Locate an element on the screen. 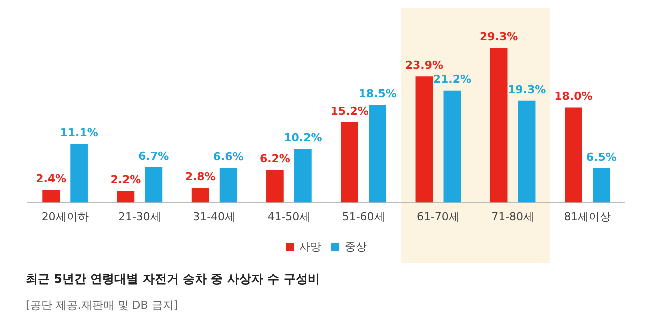 The image size is (653, 331). legend-label: 중상 is located at coordinates (356, 247).